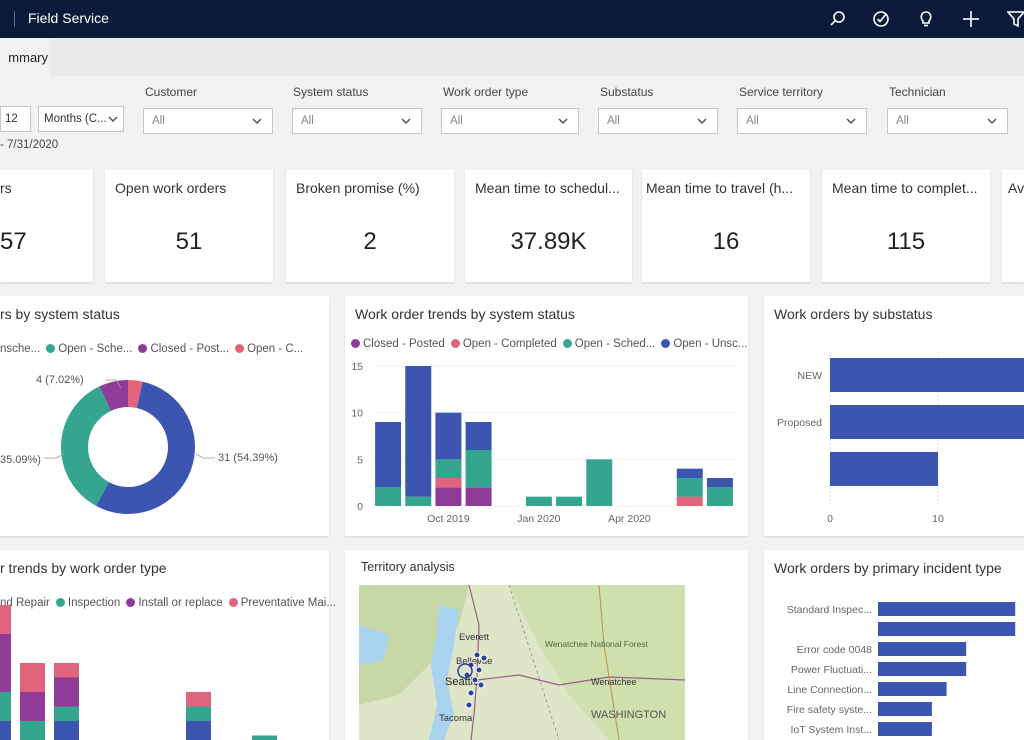 The width and height of the screenshot is (1024, 740). I want to click on kpi-card-total-work-orders: rs 57, so click(46, 226).